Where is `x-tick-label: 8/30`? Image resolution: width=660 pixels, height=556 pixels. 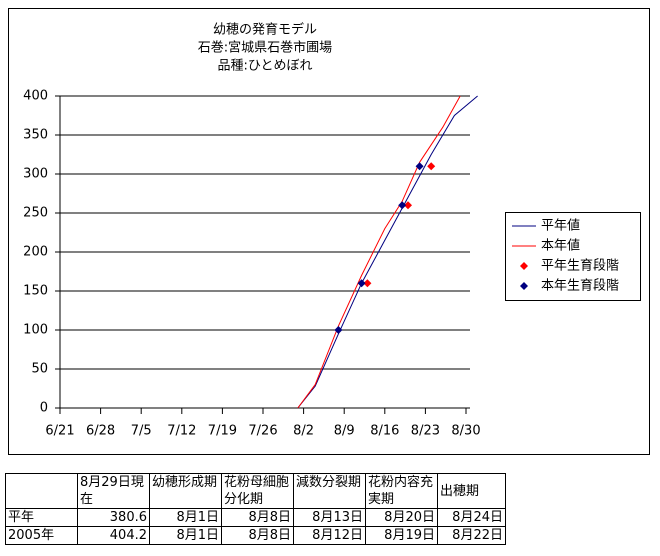 x-tick-label: 8/30 is located at coordinates (465, 431).